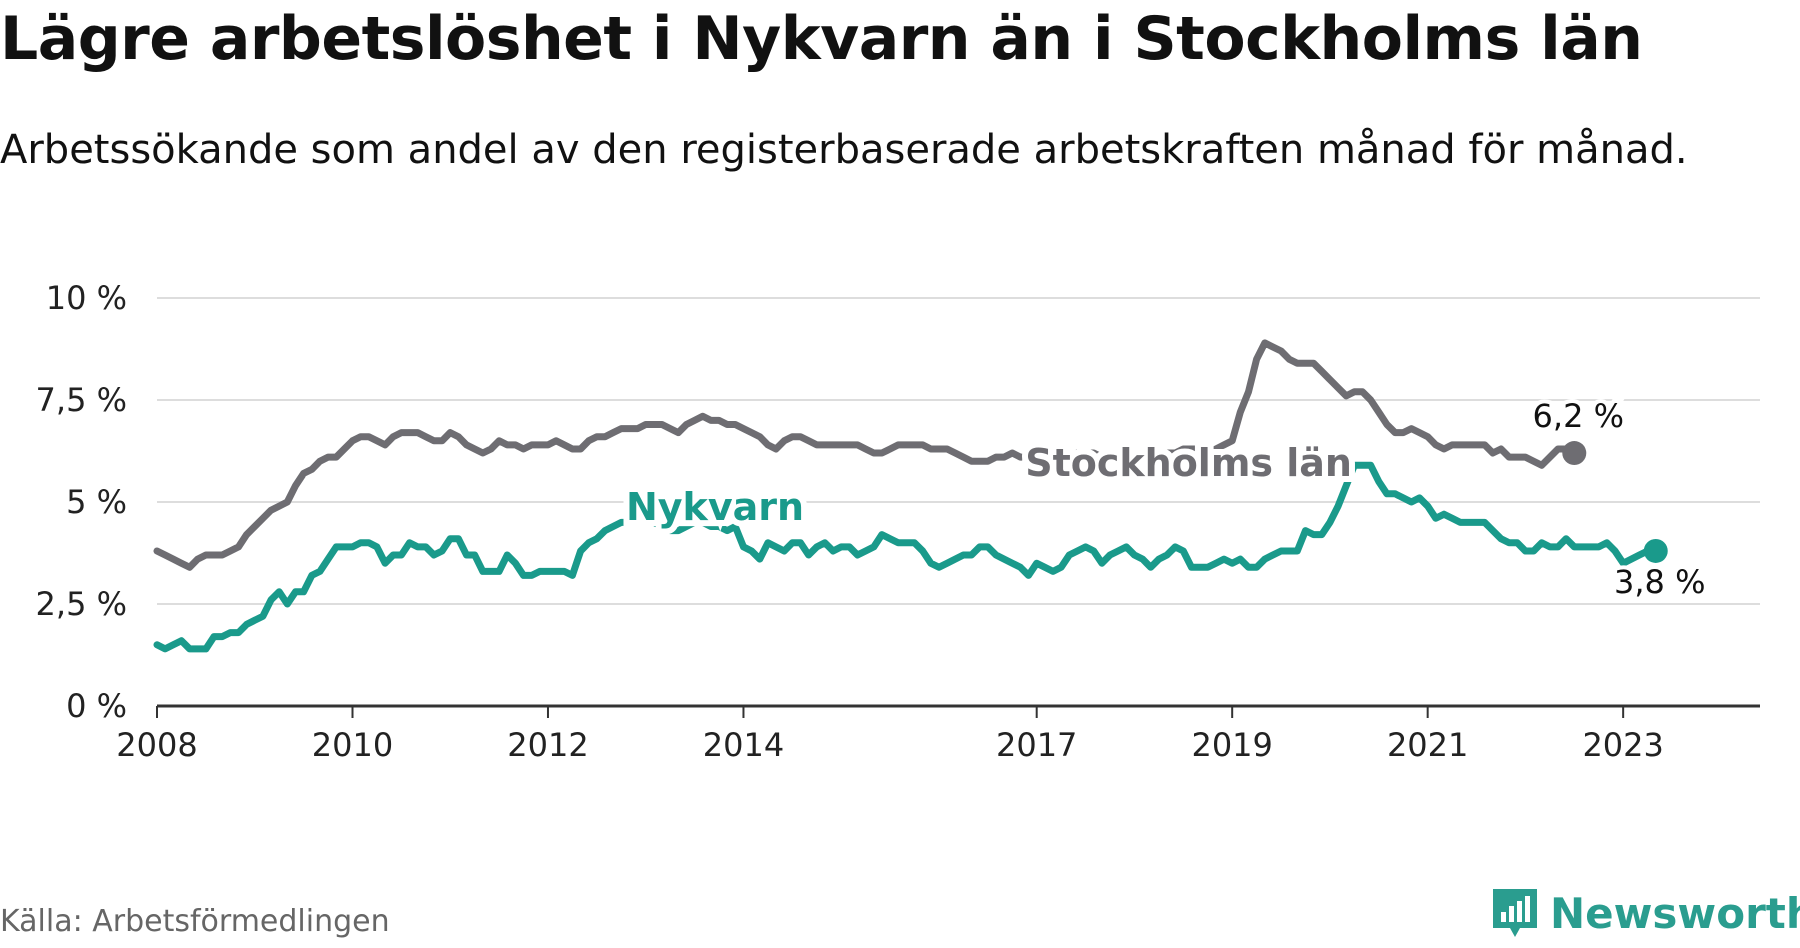  Describe the element at coordinates (547, 745) in the screenshot. I see `x-tick-label: 2012` at that location.